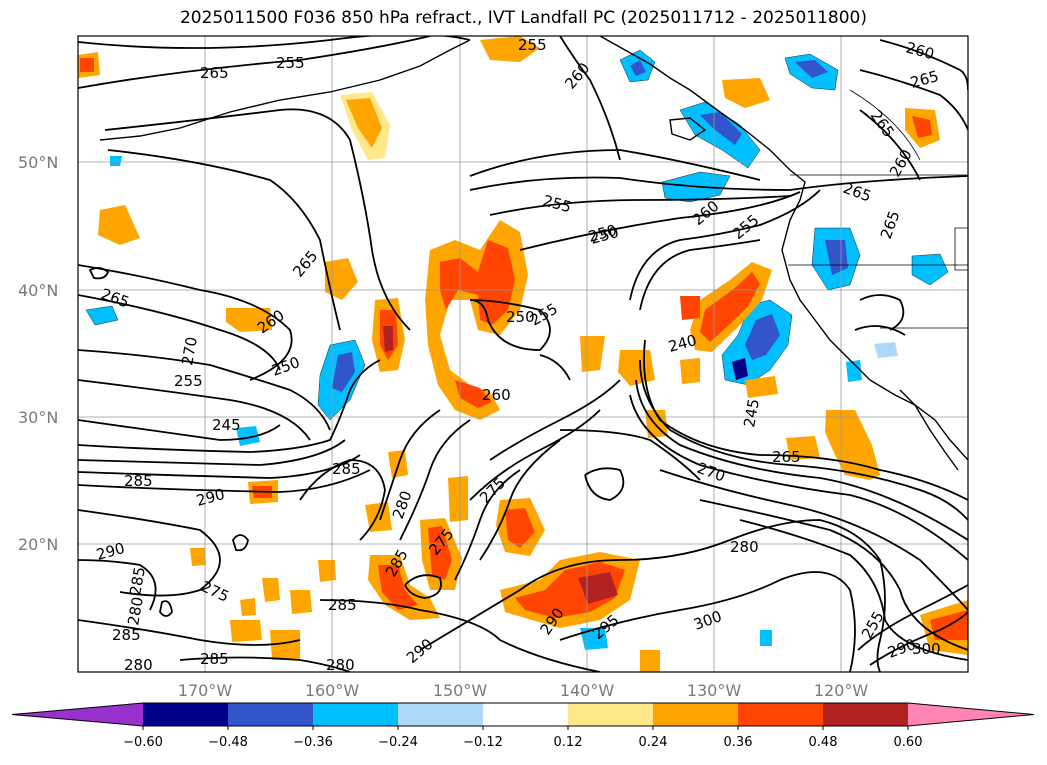  I want to click on contour-label: 270, so click(189, 350).